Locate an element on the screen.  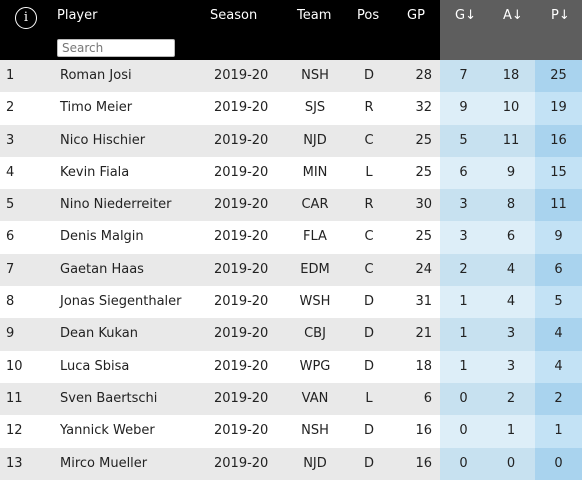
goals-cell: 9 is located at coordinates (463, 108).